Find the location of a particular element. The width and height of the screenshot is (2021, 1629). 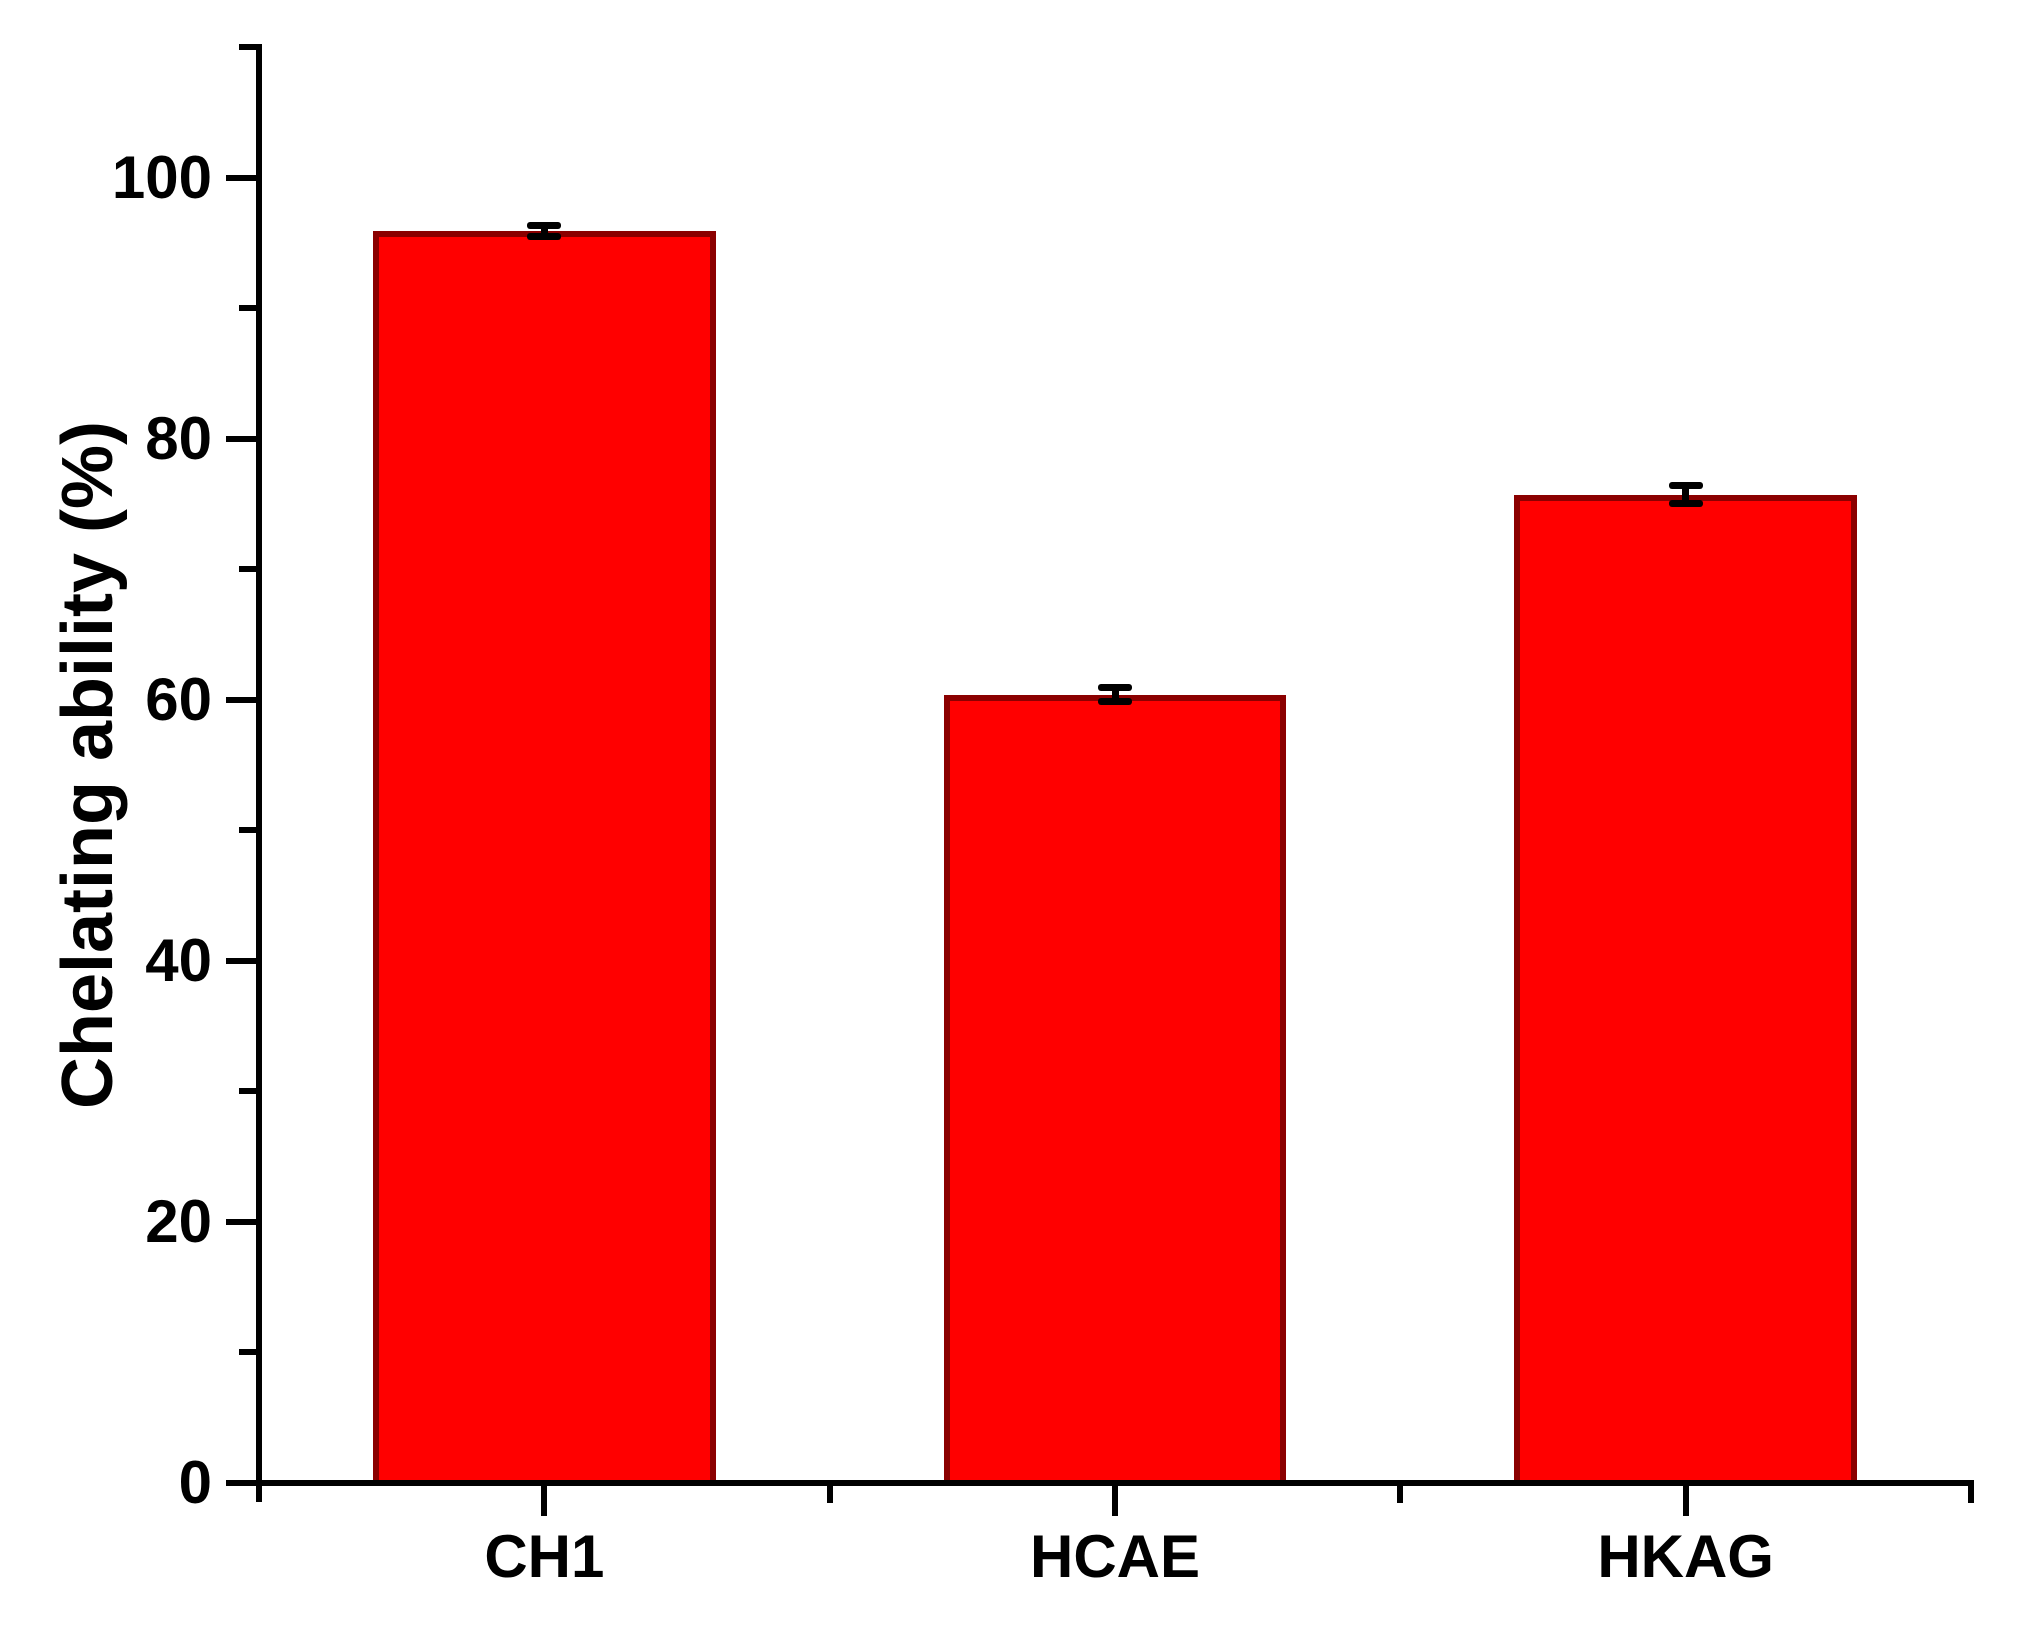

error-bar-cap-bottom-hkag is located at coordinates (1685, 504).